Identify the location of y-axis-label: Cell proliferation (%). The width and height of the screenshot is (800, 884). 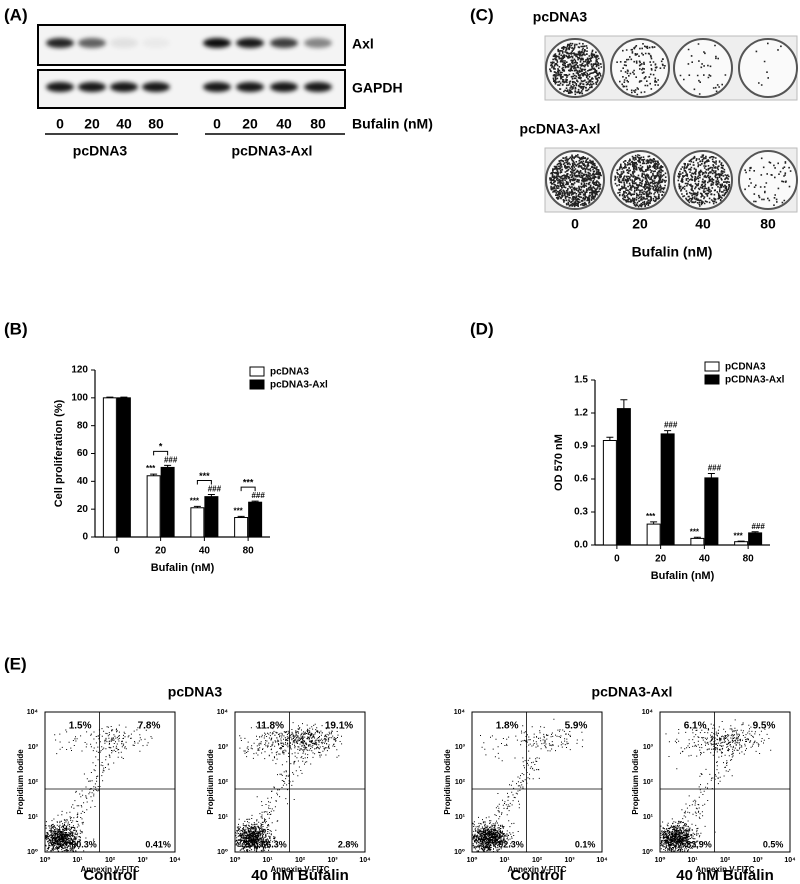
(59, 453).